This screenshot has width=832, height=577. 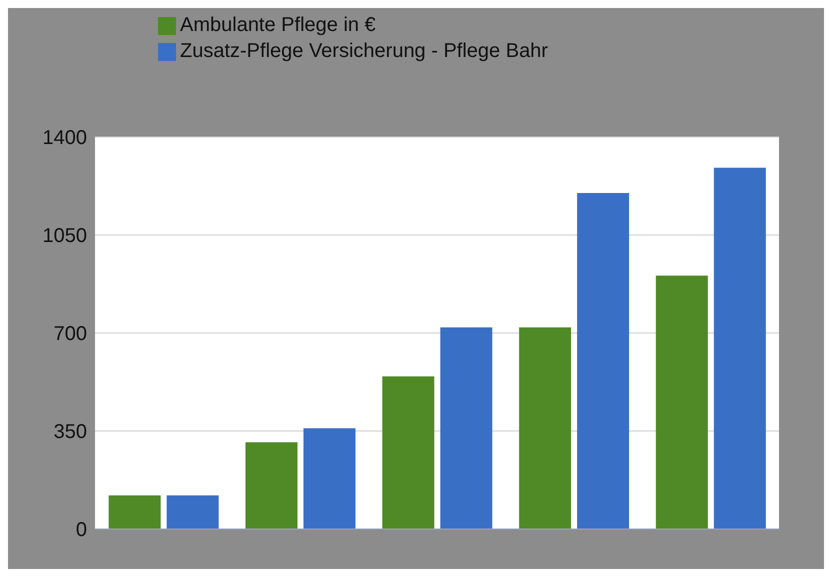 I want to click on legend-label: Zusatz-Pflege Versicherung - Pflege Bahr, so click(x=364, y=51).